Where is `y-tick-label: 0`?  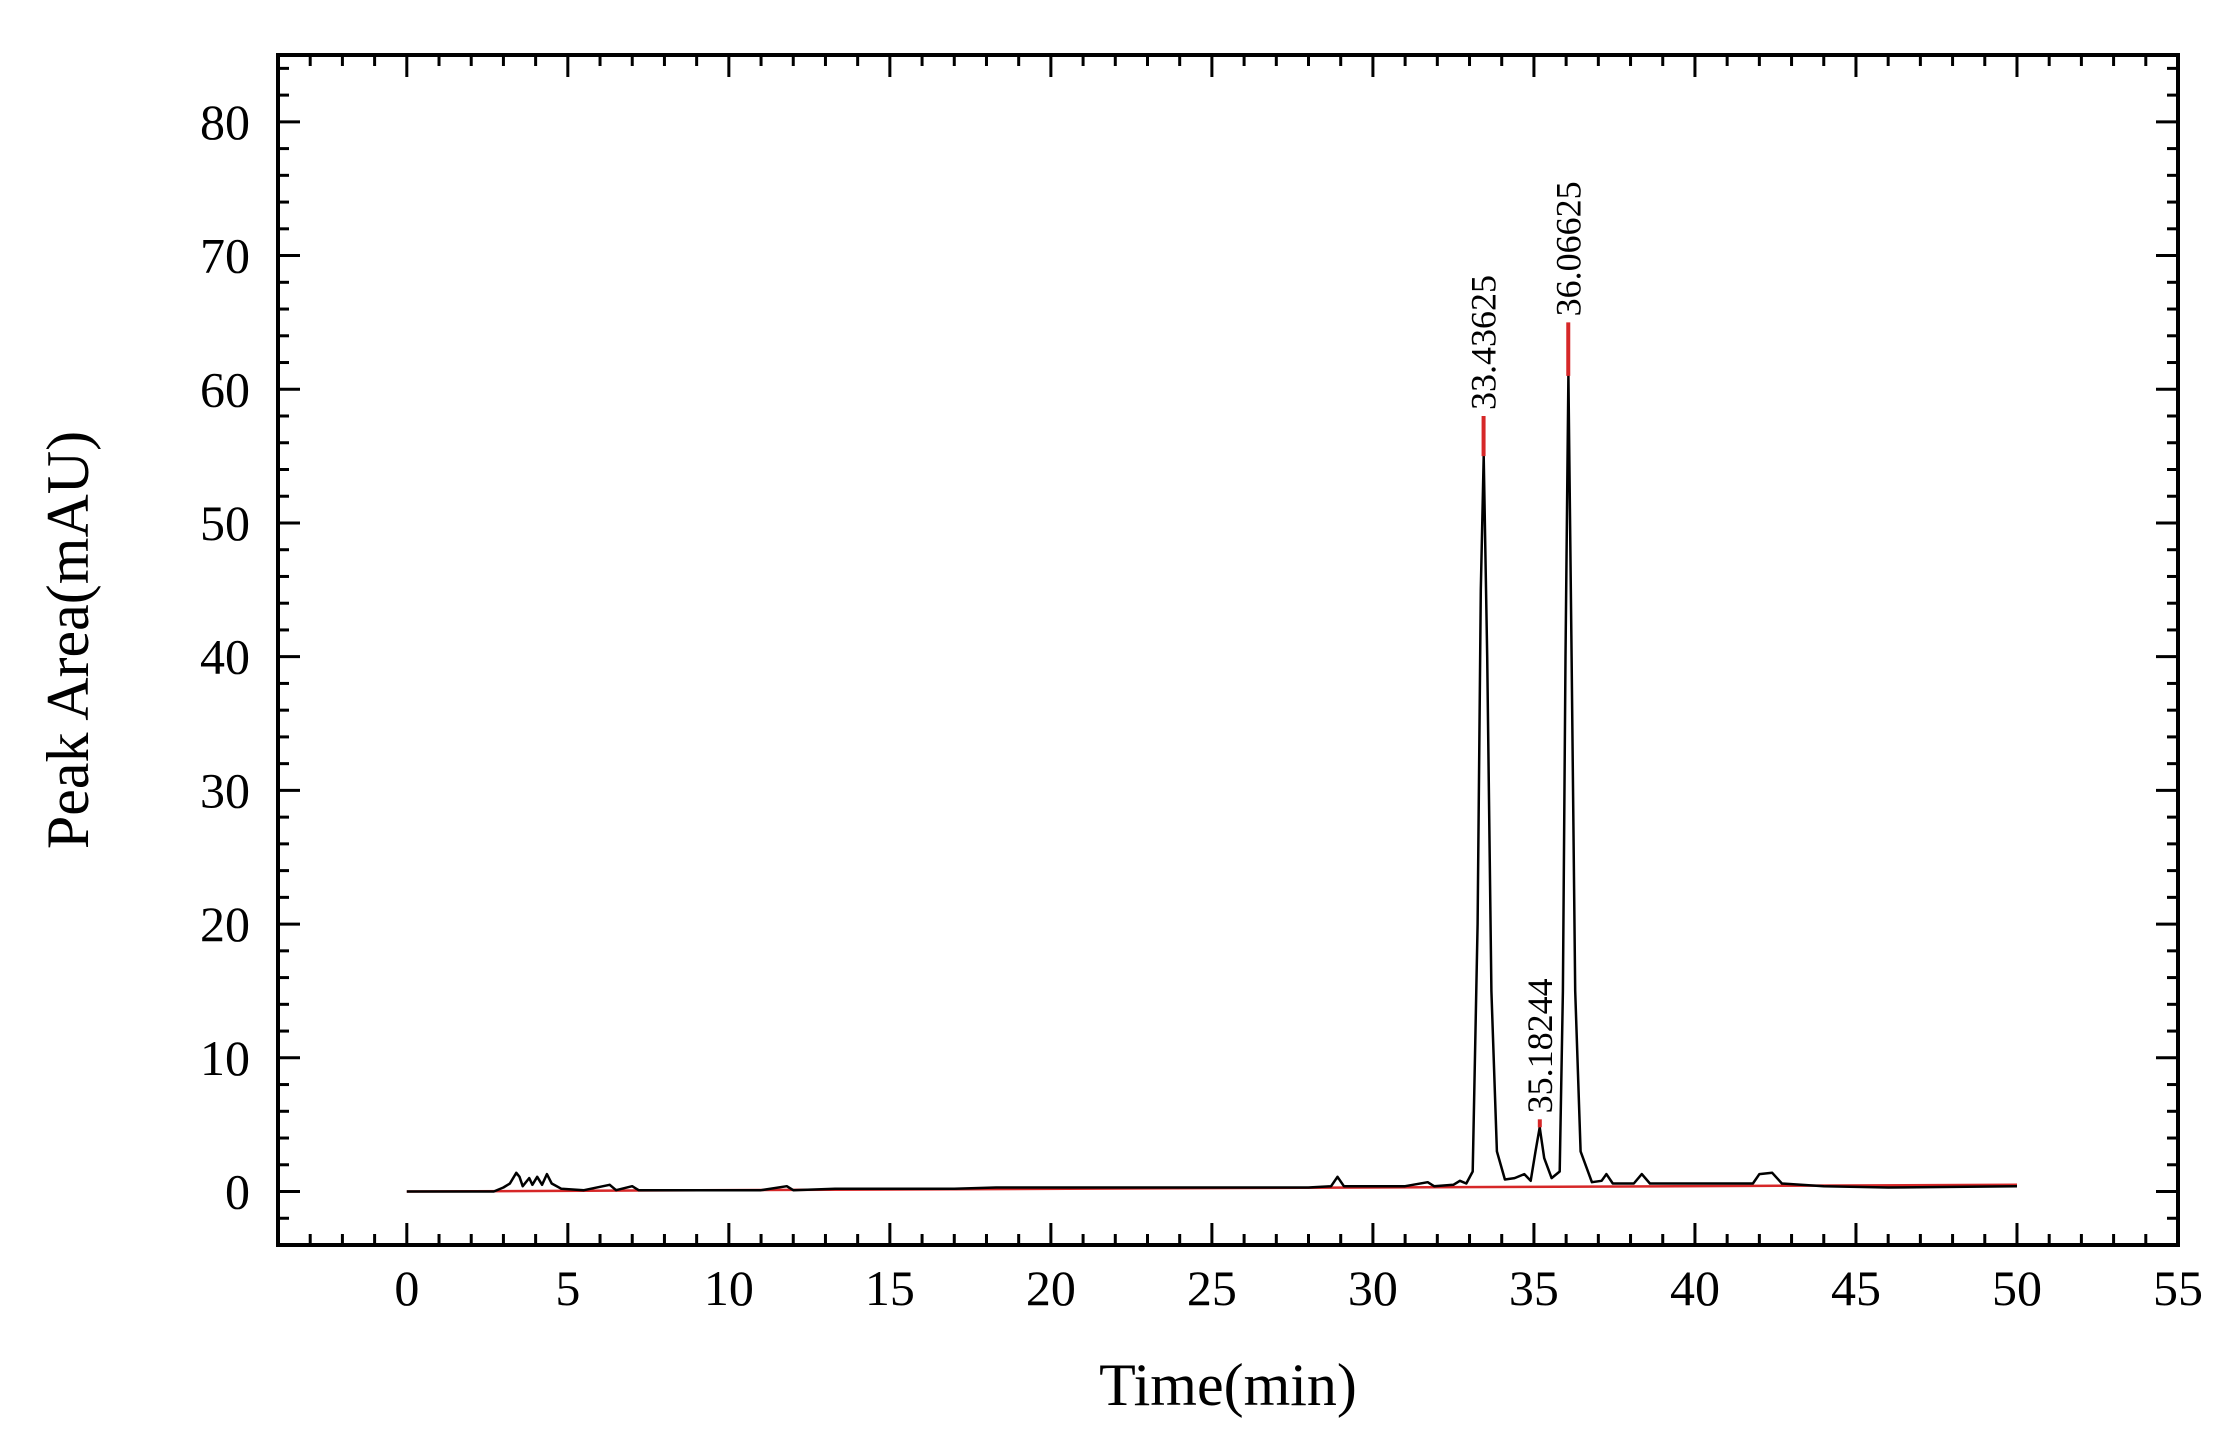
y-tick-label: 0 is located at coordinates (237, 1192).